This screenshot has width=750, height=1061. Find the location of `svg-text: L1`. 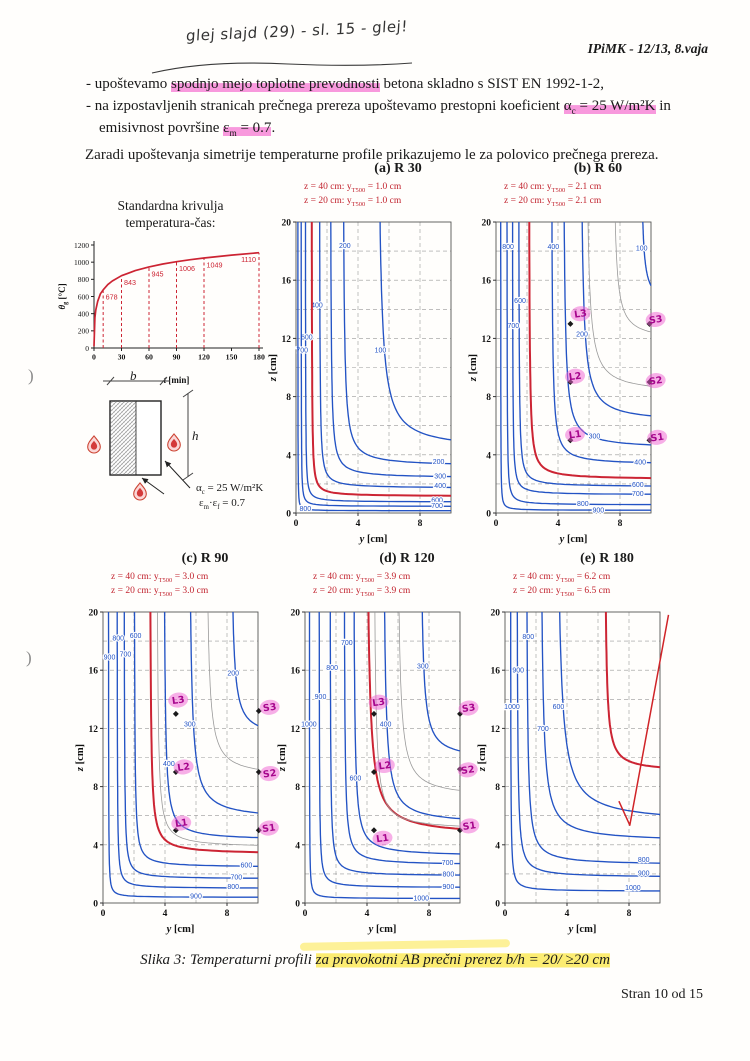

svg-text: L1 is located at coordinates (383, 838).